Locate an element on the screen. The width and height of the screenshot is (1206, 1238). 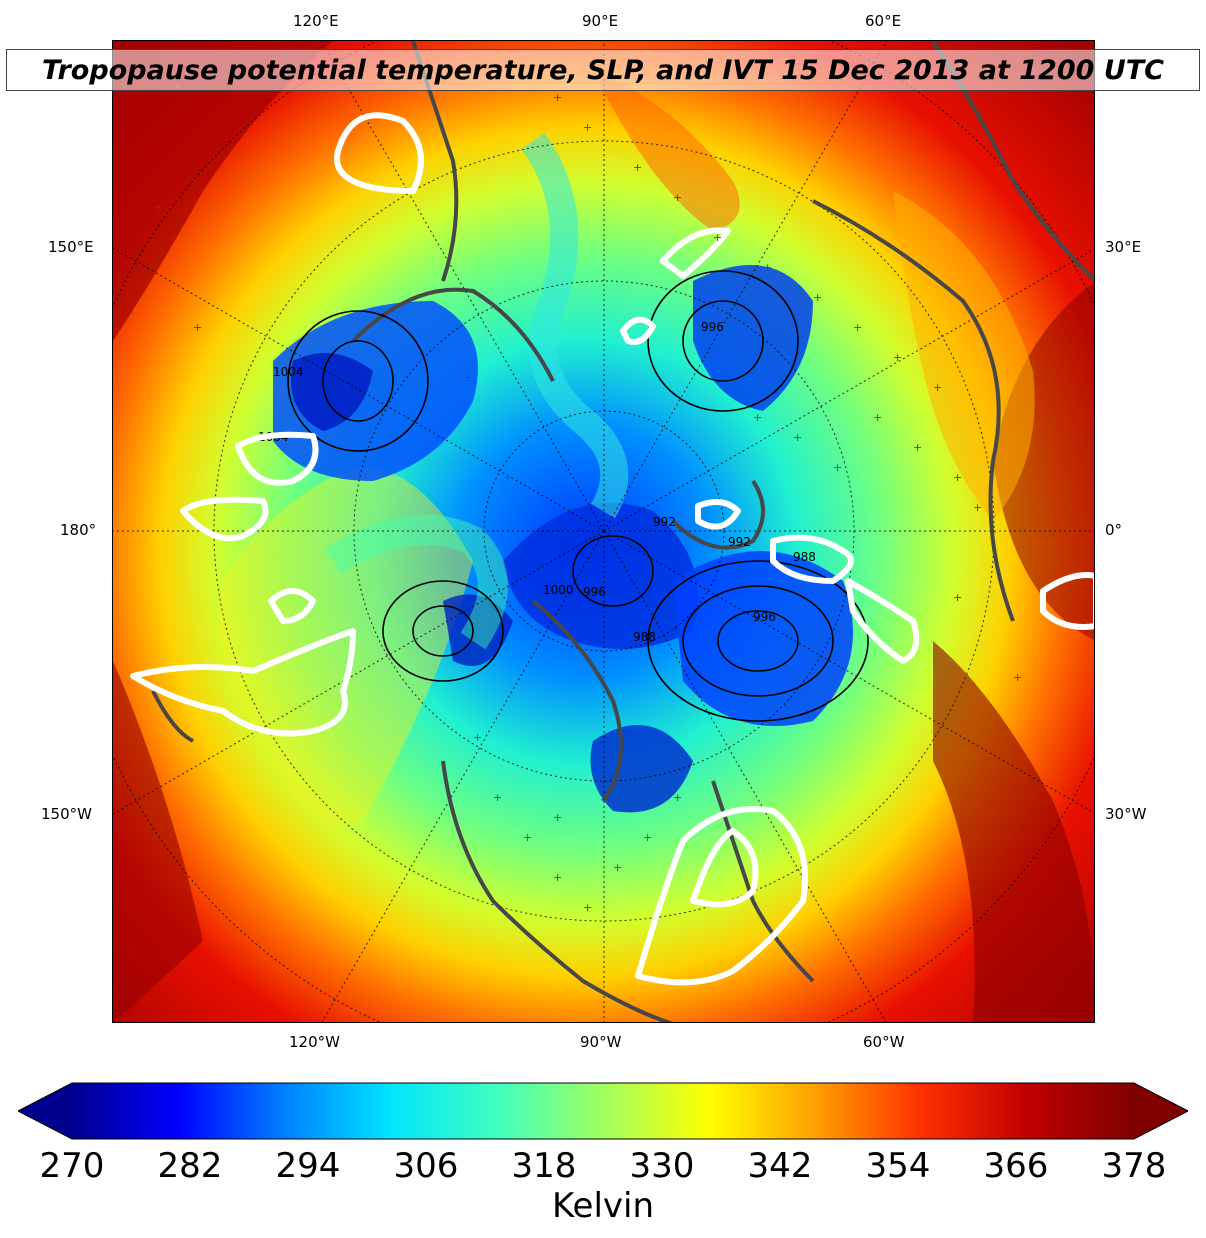
lon-label-left-150w: 150°W is located at coordinates (66, 814).